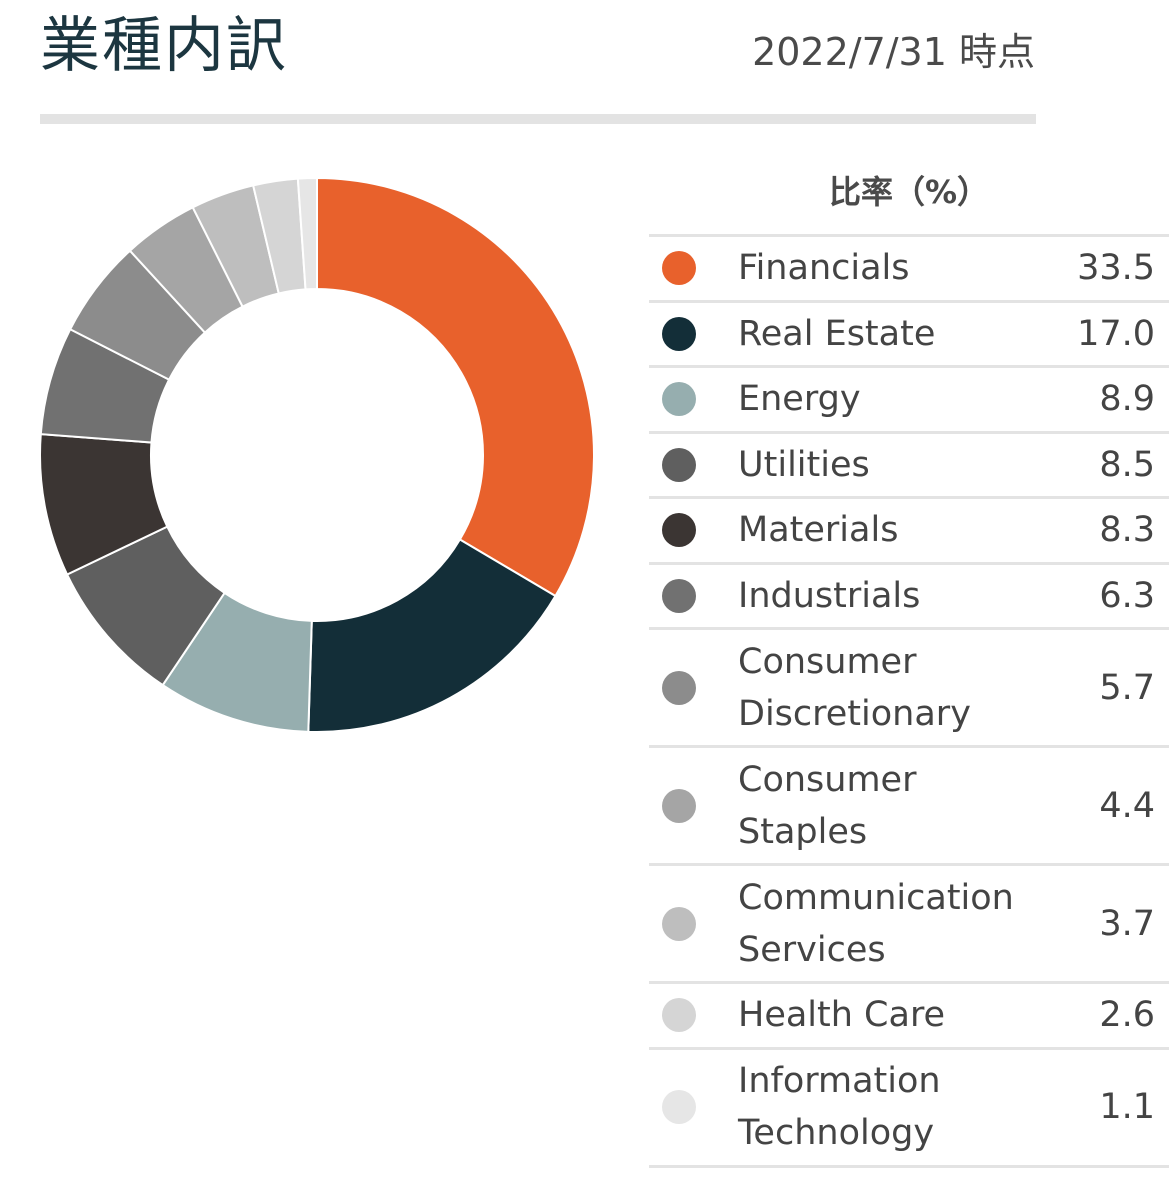  I want to click on sector-value: 8.5, so click(1127, 464).